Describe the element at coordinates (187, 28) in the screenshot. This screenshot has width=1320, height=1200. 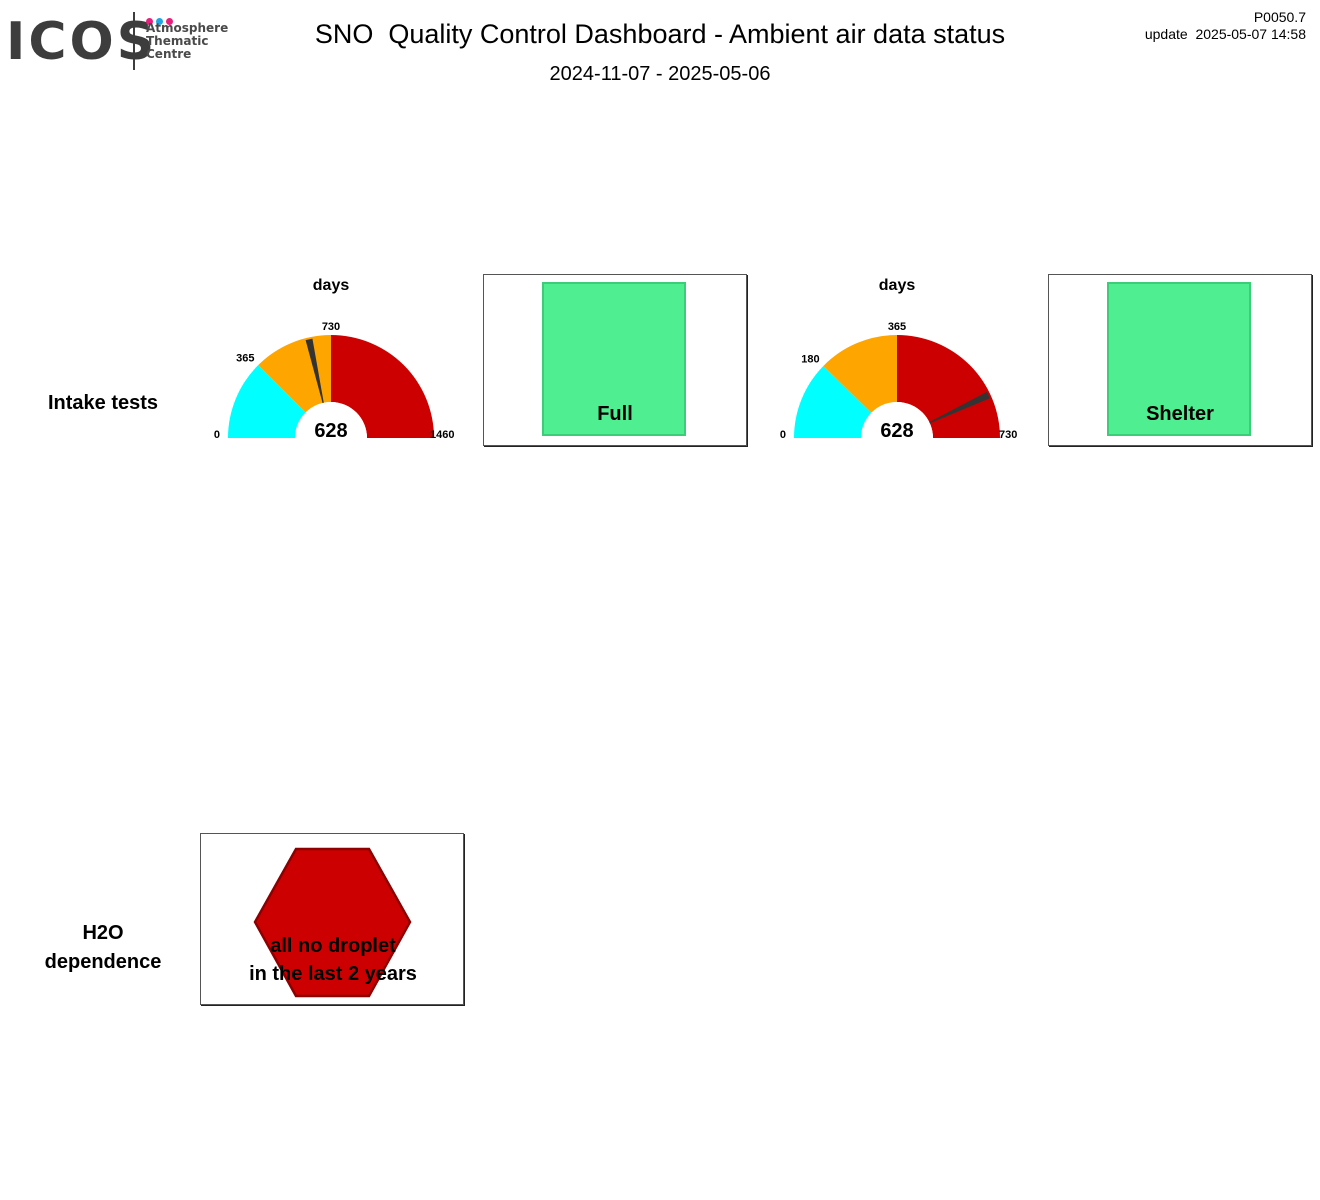
I see `logo-subtitle-line: Atmosphere` at that location.